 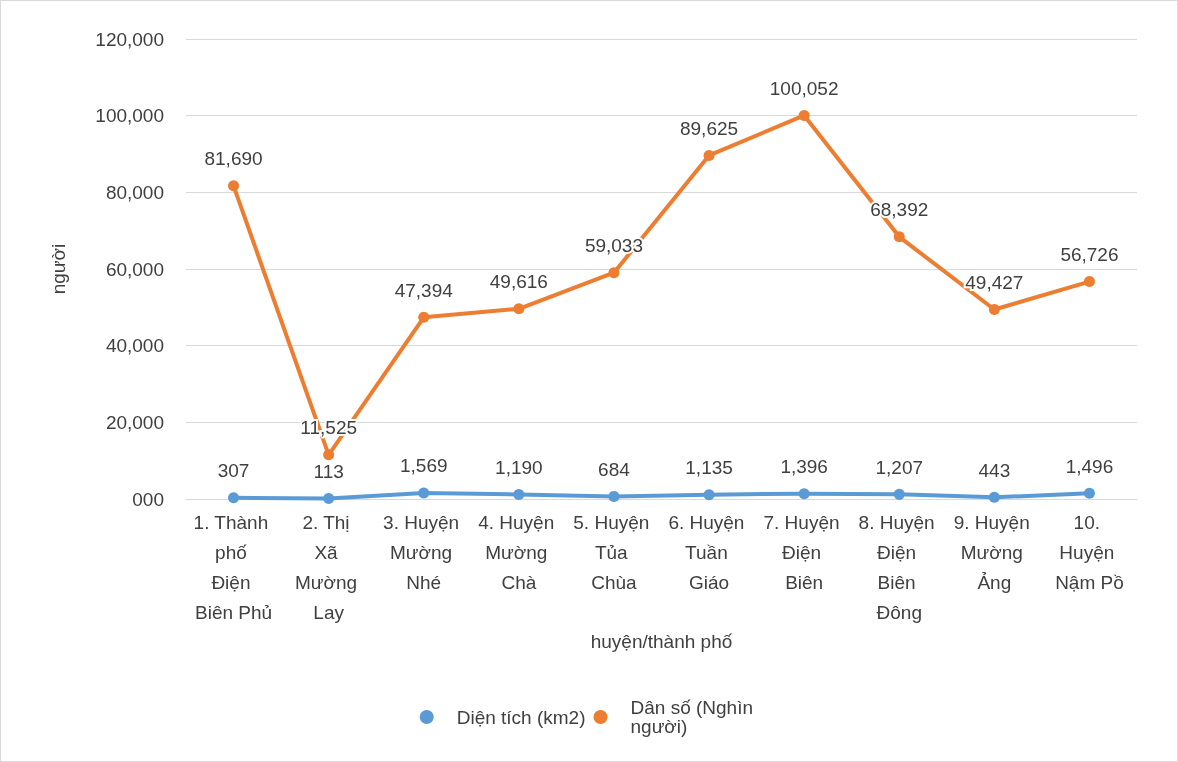 What do you see at coordinates (519, 552) in the screenshot?
I see `x-tick-label: 4. Huyện Mường Chà` at bounding box center [519, 552].